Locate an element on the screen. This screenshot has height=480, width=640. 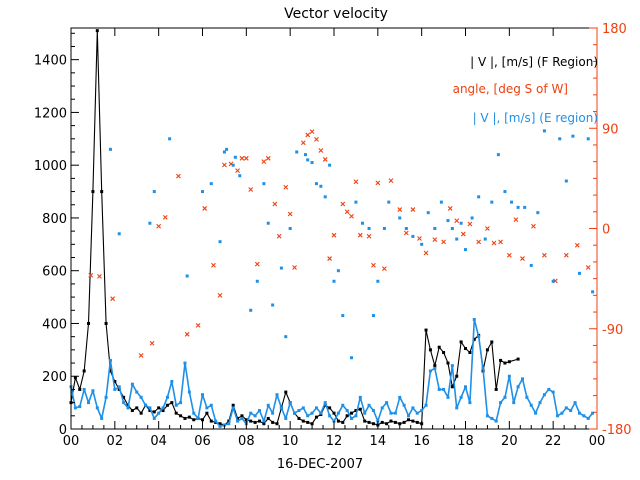
y-axis-right: -180 -90 0 90 180 is located at coordinates (610, 230).